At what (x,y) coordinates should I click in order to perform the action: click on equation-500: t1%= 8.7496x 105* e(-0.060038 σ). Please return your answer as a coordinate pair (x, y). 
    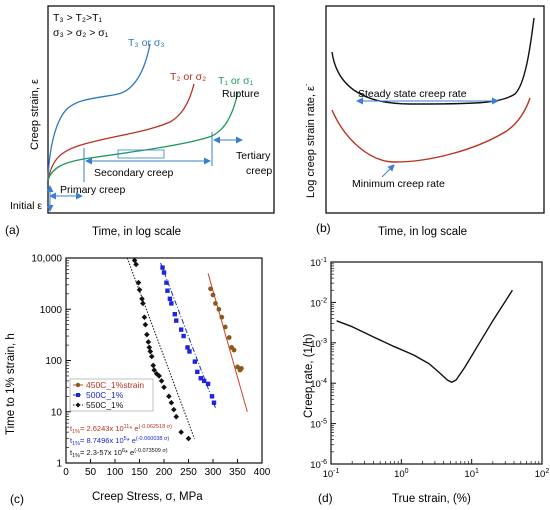
    Looking at the image, I should click on (119, 441).